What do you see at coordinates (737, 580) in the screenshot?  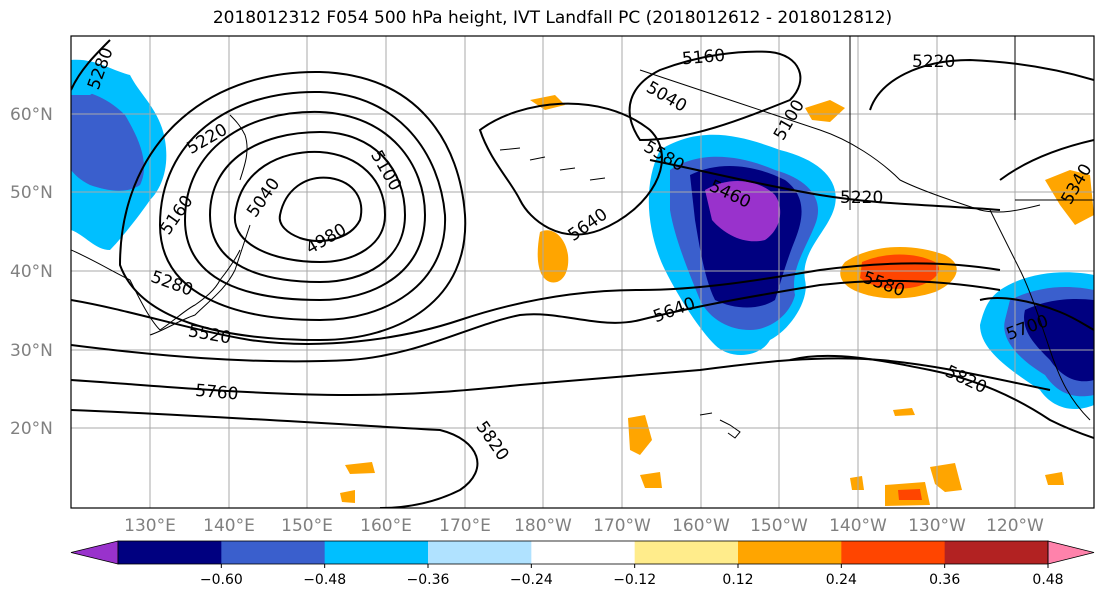 I see `colorbar-tick-label: 0.12` at bounding box center [737, 580].